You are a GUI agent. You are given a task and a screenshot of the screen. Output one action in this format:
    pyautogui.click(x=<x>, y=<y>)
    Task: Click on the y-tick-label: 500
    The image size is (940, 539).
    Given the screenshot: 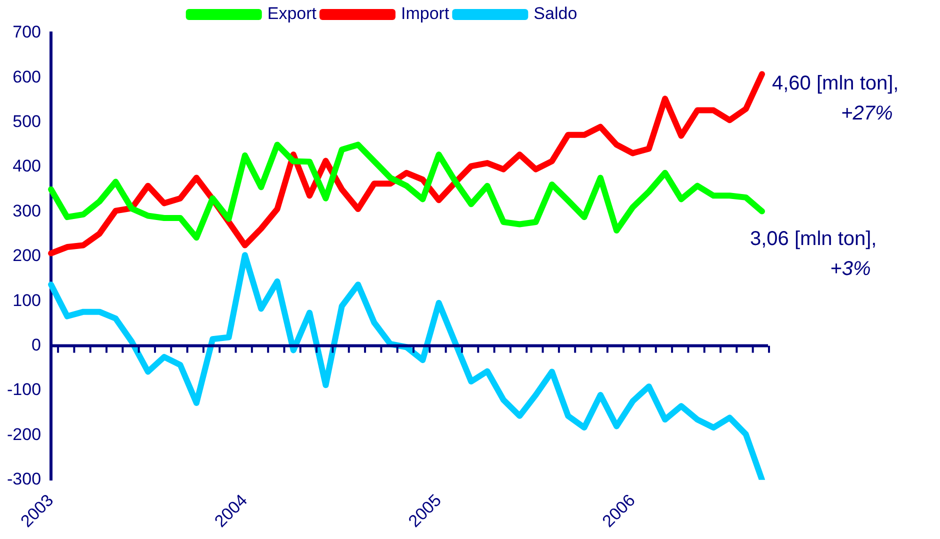 What is the action you would take?
    pyautogui.click(x=27, y=122)
    